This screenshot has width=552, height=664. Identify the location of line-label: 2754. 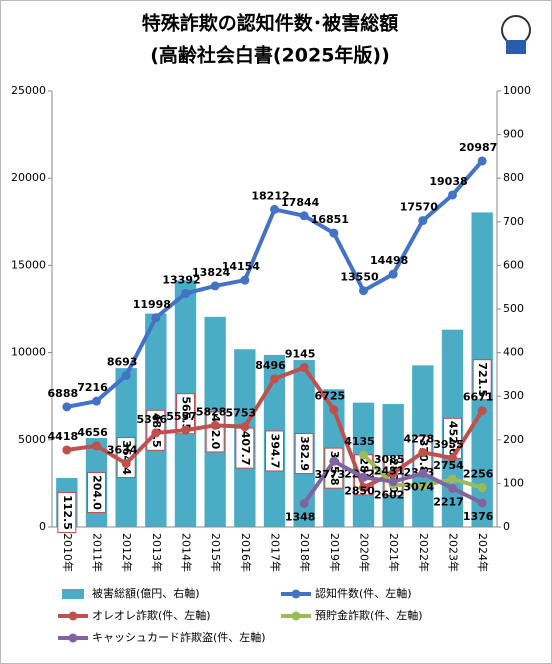
(448, 465).